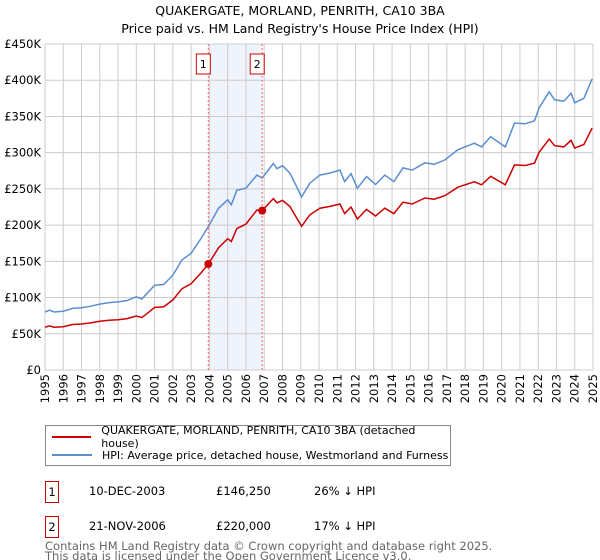 The width and height of the screenshot is (600, 560). I want to click on x-tick-label: 2007, so click(264, 388).